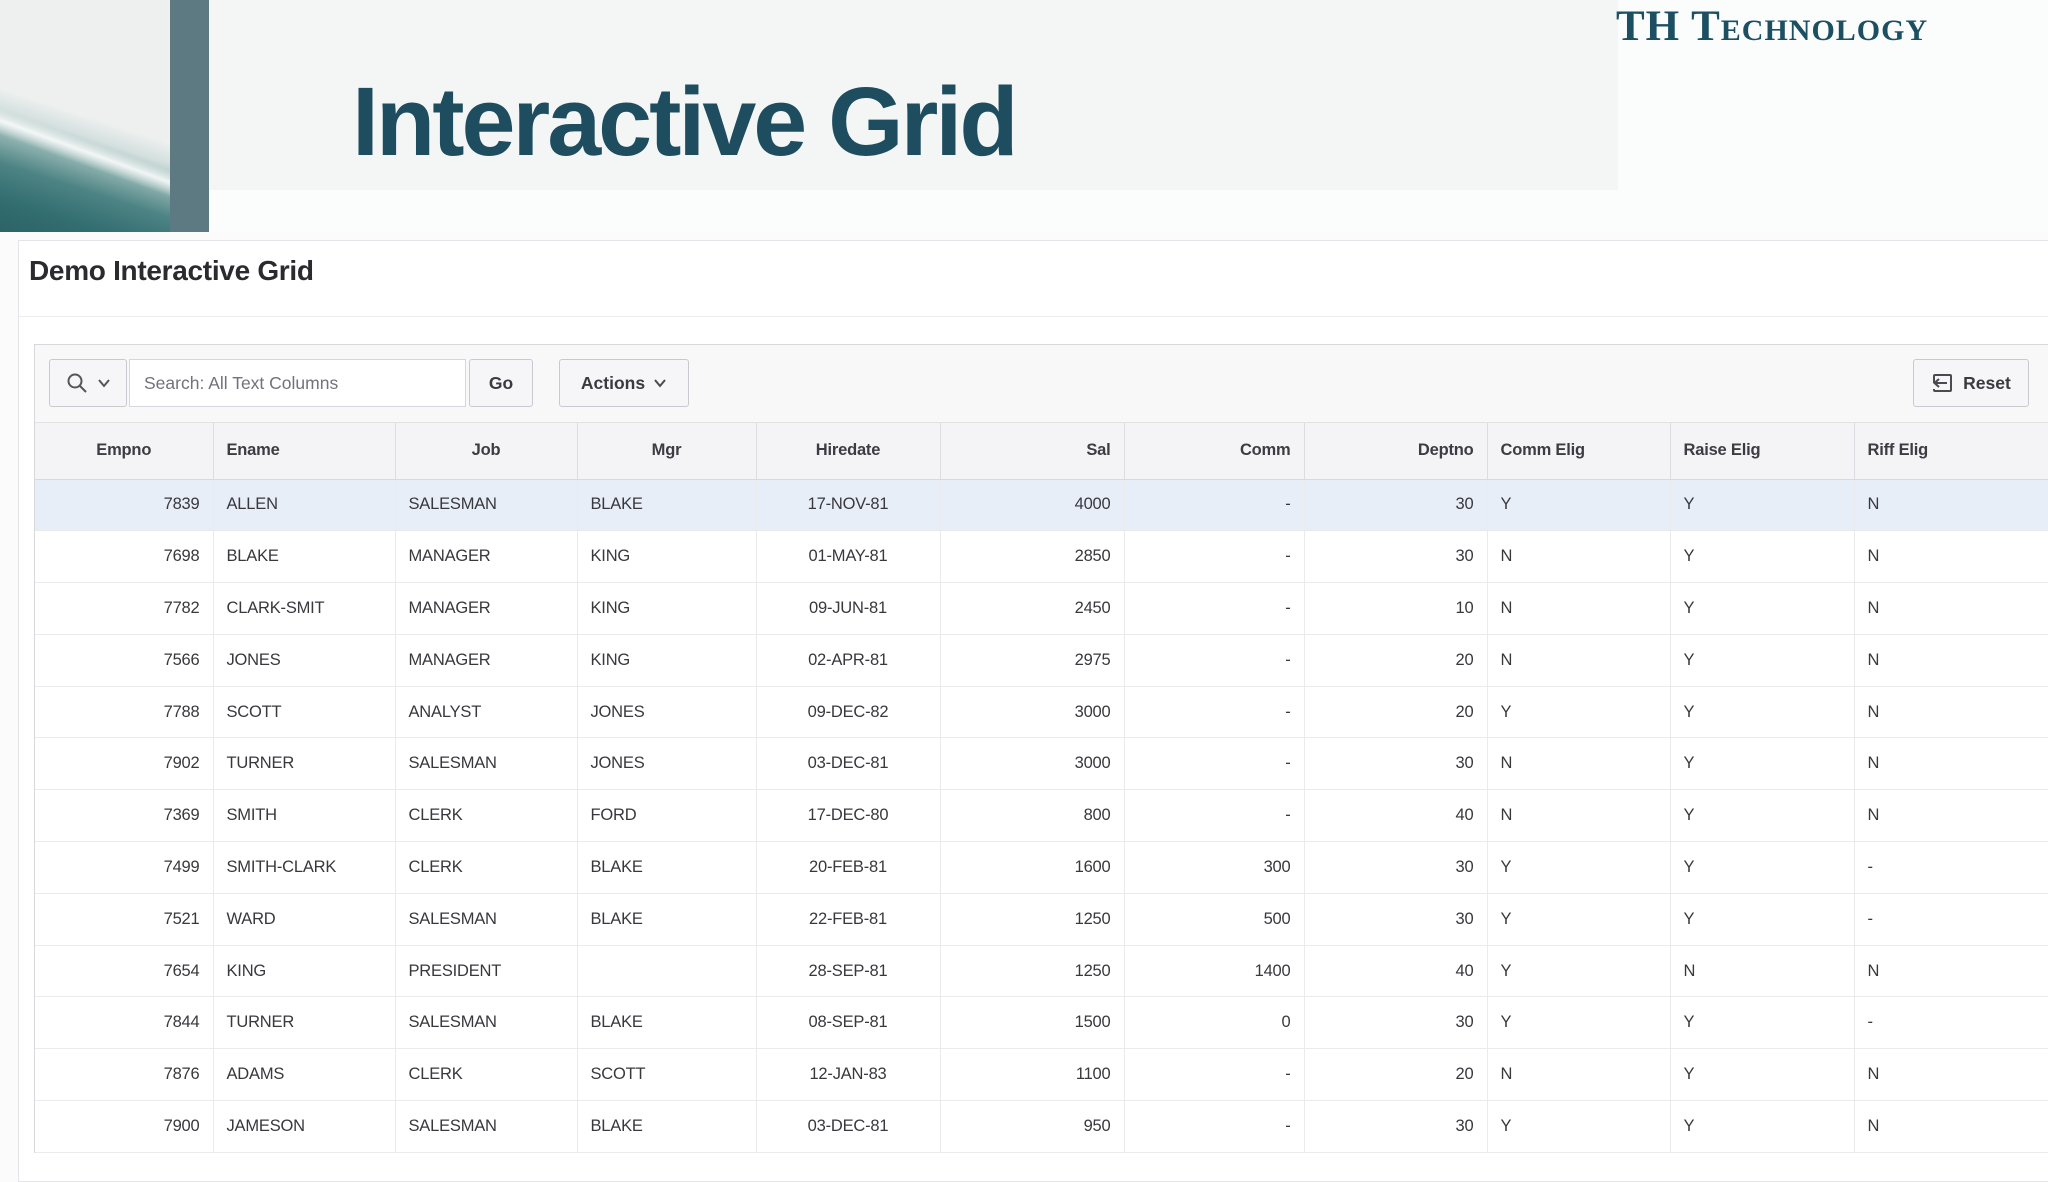  Describe the element at coordinates (1396, 608) in the screenshot. I see `cell-deptno: 10` at that location.